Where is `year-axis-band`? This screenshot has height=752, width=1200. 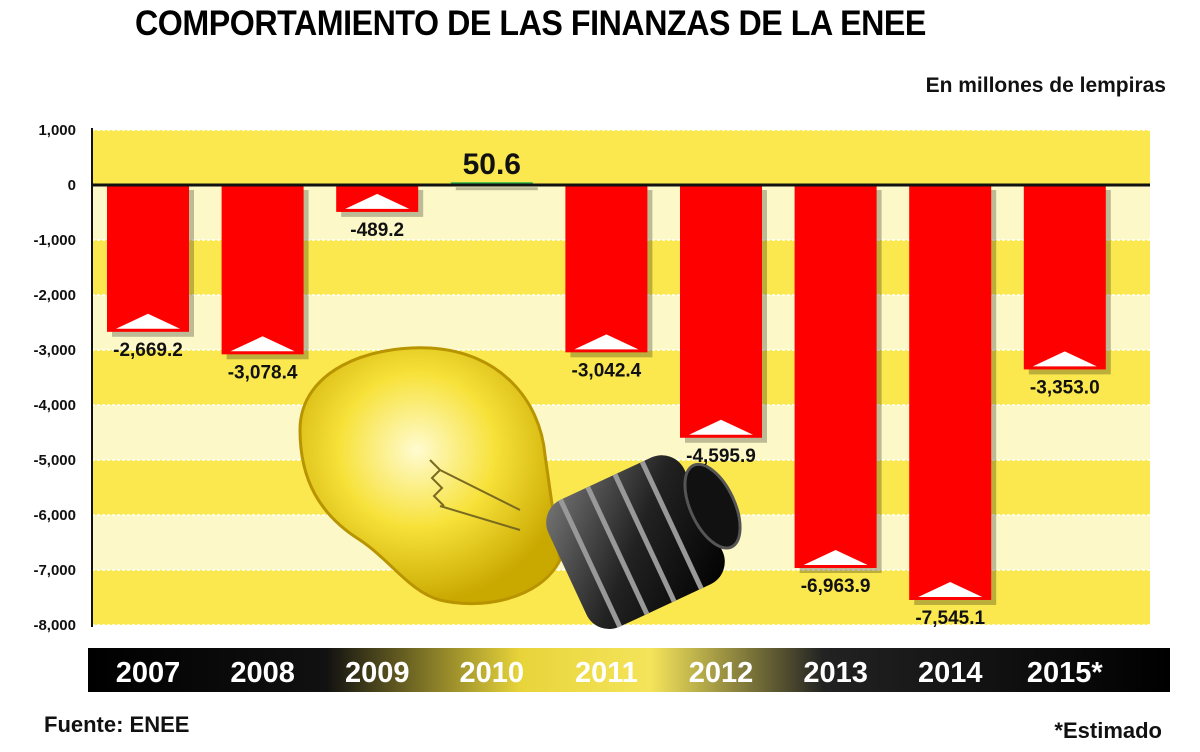
year-axis-band is located at coordinates (629, 670).